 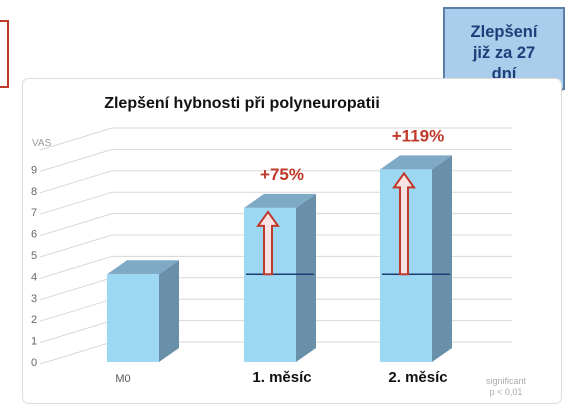 I want to click on badge-line: již za 27, so click(x=504, y=53).